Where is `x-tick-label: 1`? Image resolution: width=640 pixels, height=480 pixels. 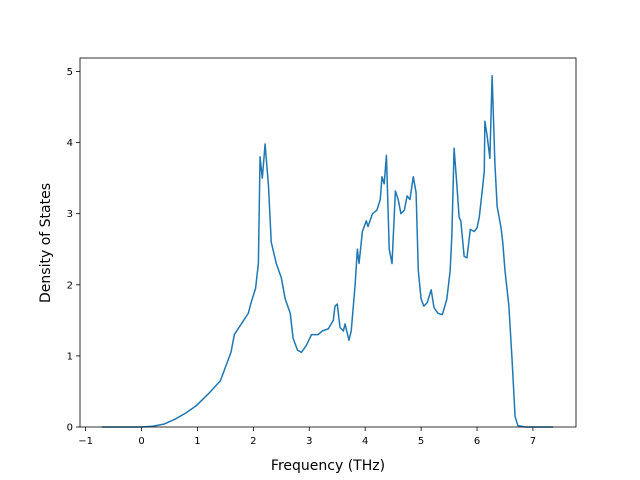 x-tick-label: 1 is located at coordinates (197, 441).